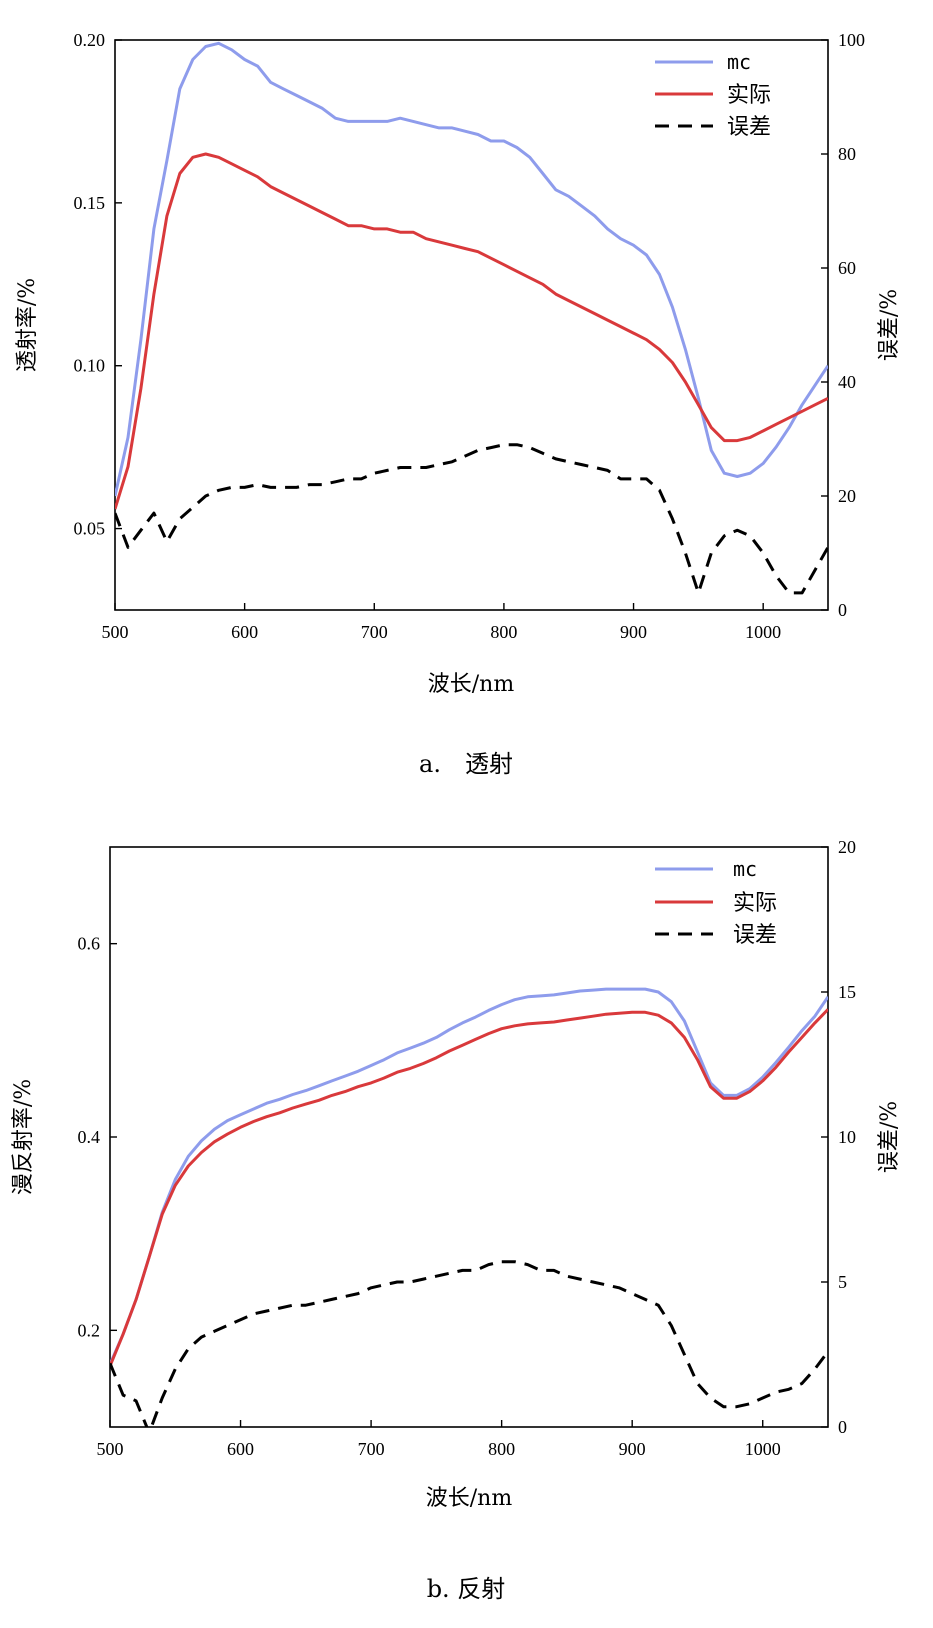  I want to click on y-axis-label: 漫反射率/%, so click(23, 1137).